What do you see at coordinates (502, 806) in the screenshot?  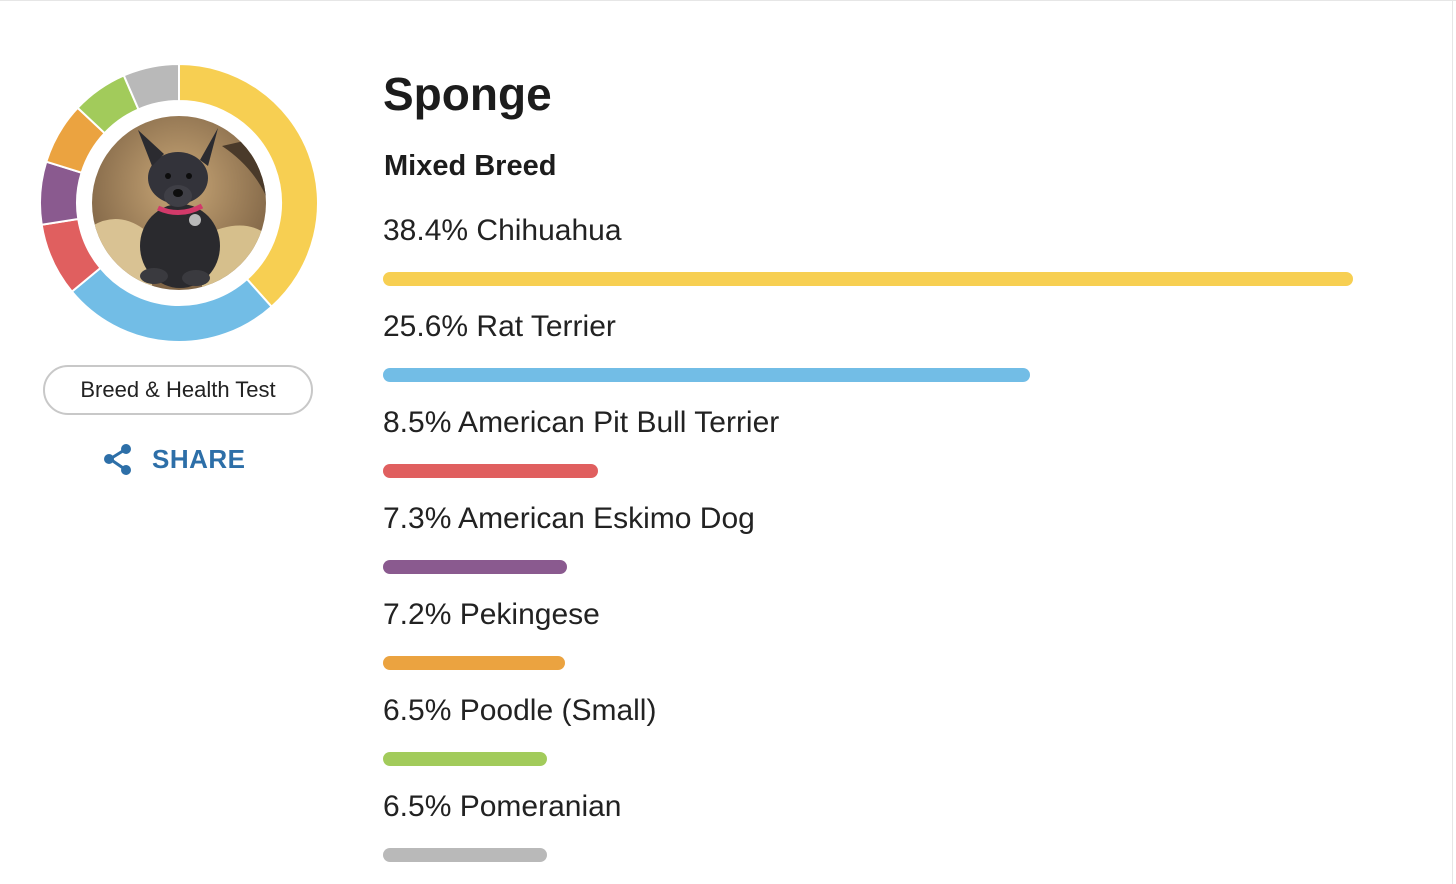 I see `breed-label: 6.5% Pomeranian` at bounding box center [502, 806].